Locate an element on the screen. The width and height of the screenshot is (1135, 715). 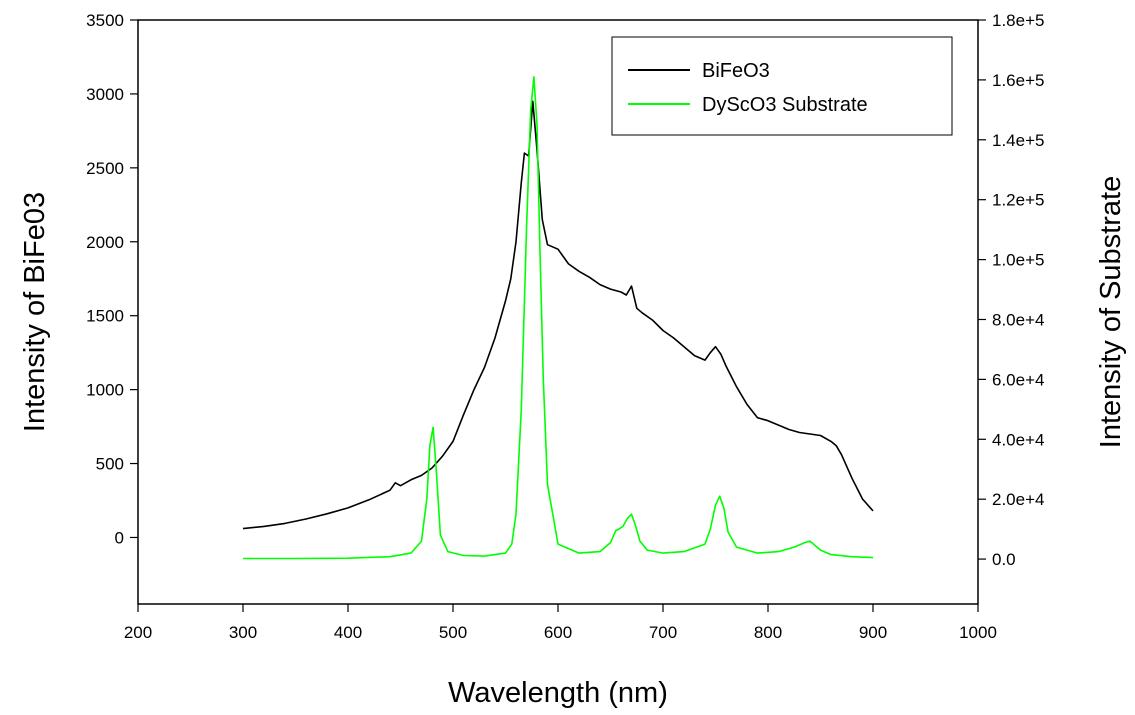
left-y-tick-label: 3500 is located at coordinates (105, 20).